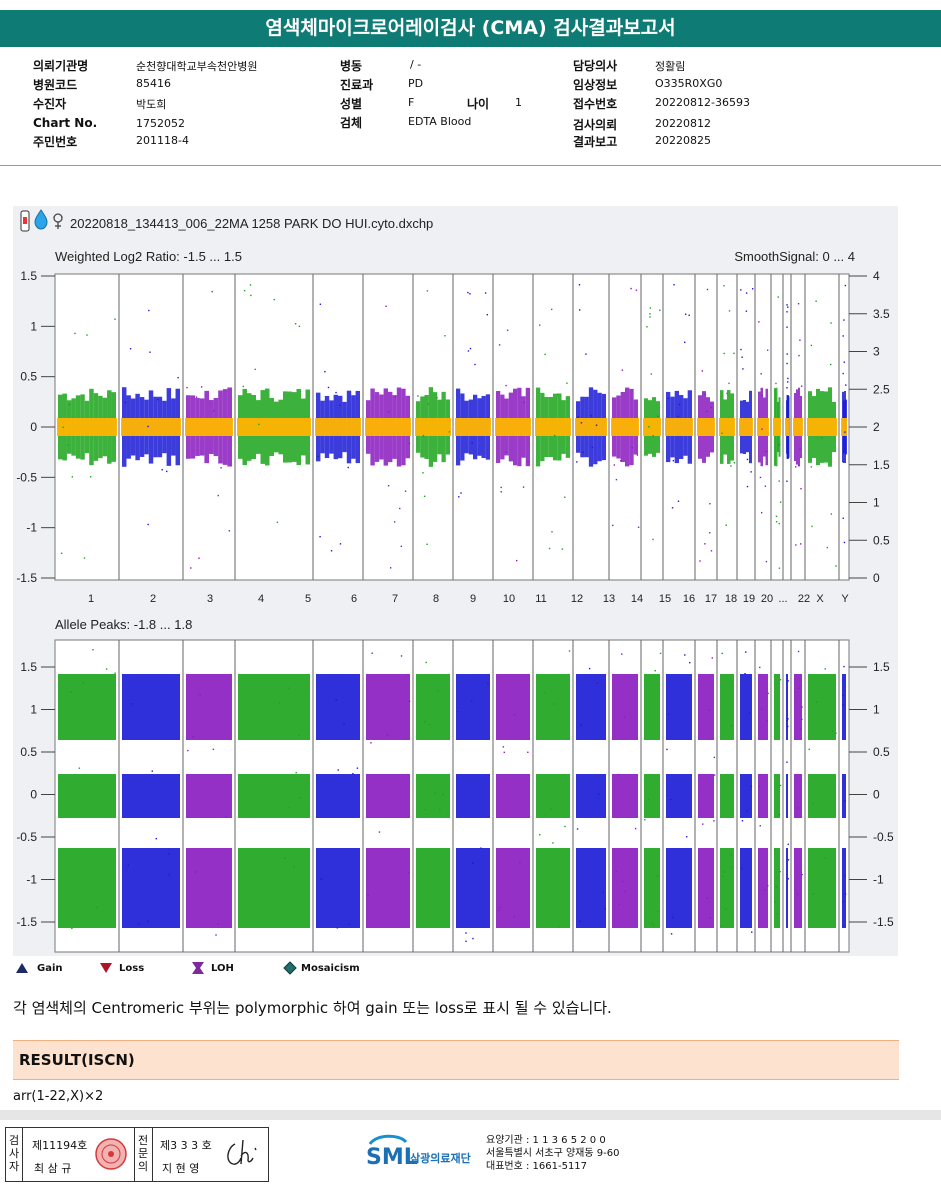  What do you see at coordinates (876, 503) in the screenshot?
I see `top-right-tick-label: 1` at bounding box center [876, 503].